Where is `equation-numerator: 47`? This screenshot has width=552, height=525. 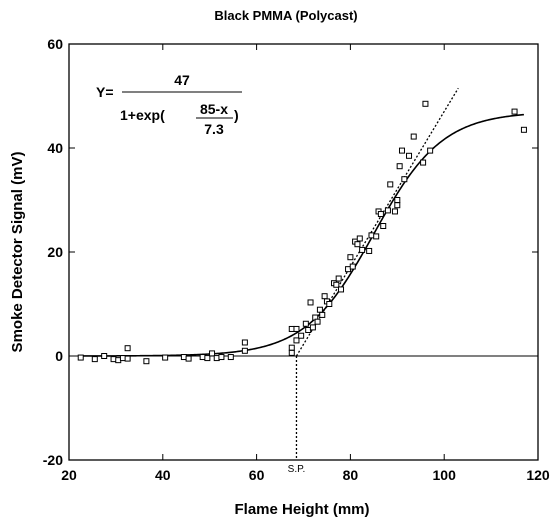 equation-numerator: 47 is located at coordinates (182, 80).